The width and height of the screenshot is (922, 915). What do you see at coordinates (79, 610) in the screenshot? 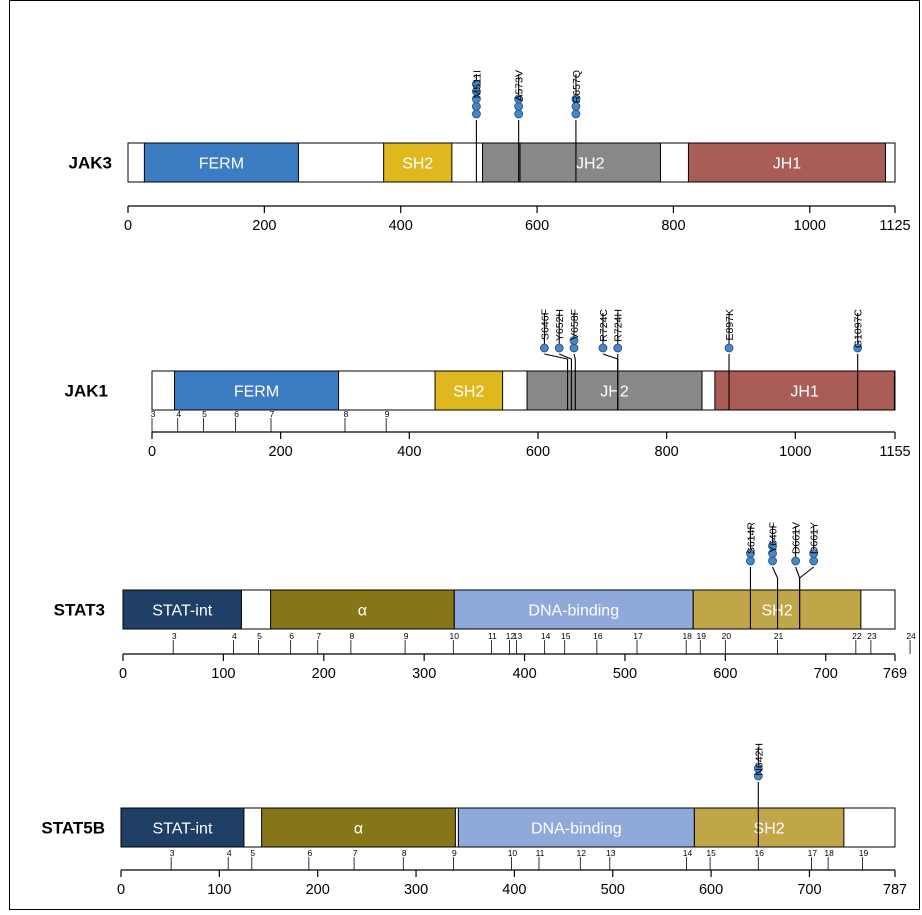
I see `gene-name: STAT3` at bounding box center [79, 610].